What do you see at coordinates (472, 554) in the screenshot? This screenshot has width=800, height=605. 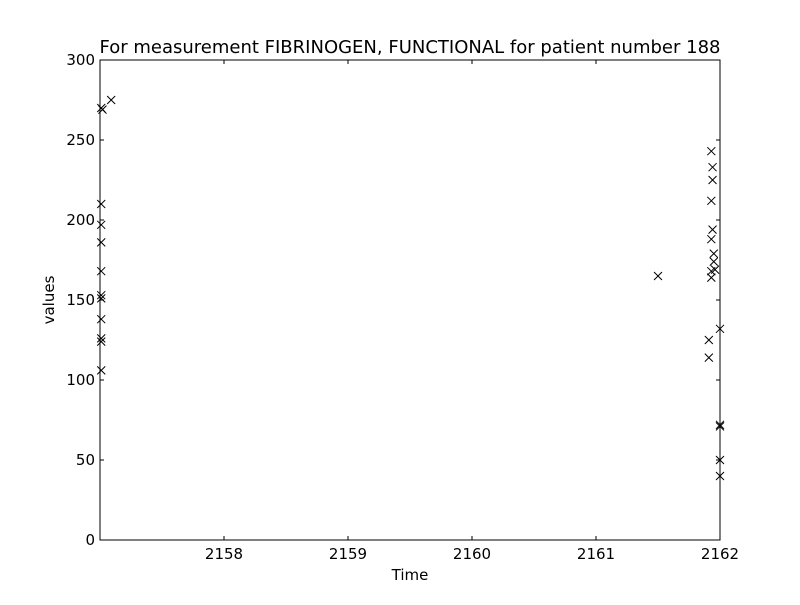 I see `x-tick-label: 2160` at bounding box center [472, 554].